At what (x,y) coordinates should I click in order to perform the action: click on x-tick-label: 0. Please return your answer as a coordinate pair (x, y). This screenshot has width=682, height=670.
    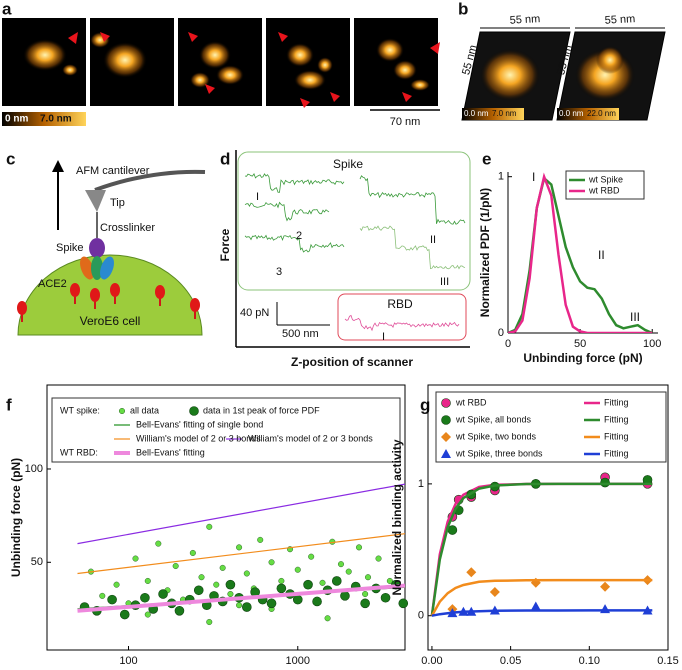
    Looking at the image, I should click on (508, 344).